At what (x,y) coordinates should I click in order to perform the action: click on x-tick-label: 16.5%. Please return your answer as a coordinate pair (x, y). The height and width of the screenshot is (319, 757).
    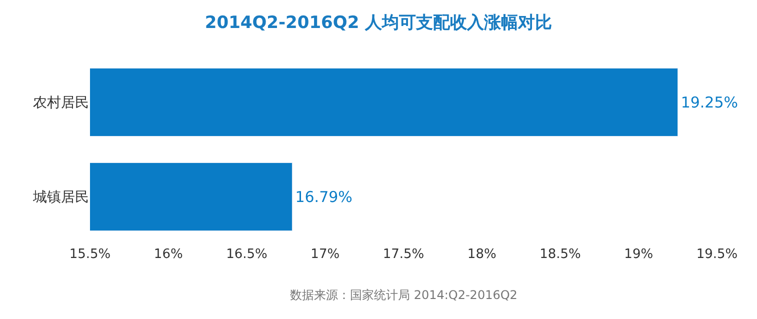
    Looking at the image, I should click on (247, 254).